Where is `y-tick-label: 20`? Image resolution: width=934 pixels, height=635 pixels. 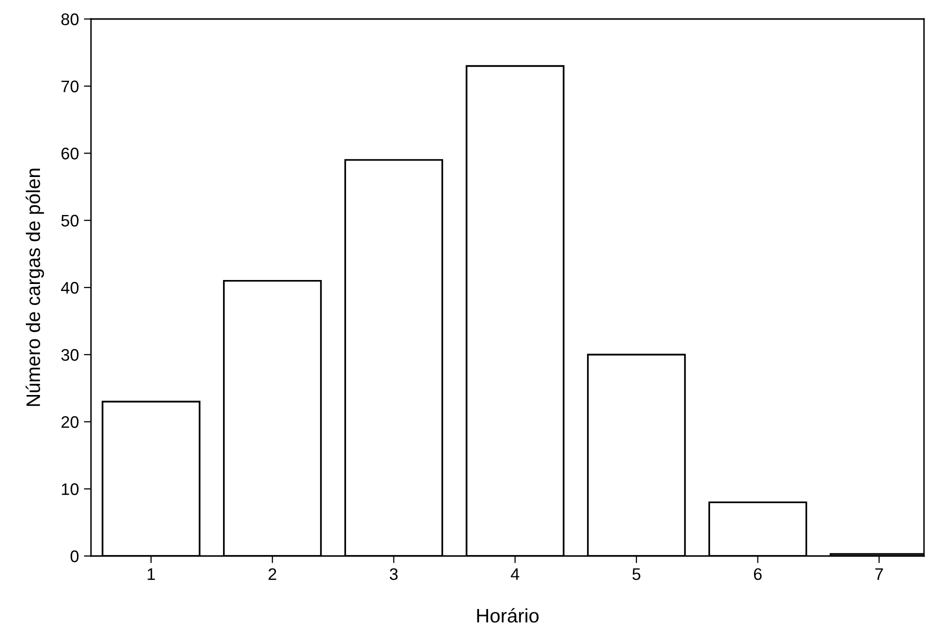
y-tick-label: 20 is located at coordinates (70, 422).